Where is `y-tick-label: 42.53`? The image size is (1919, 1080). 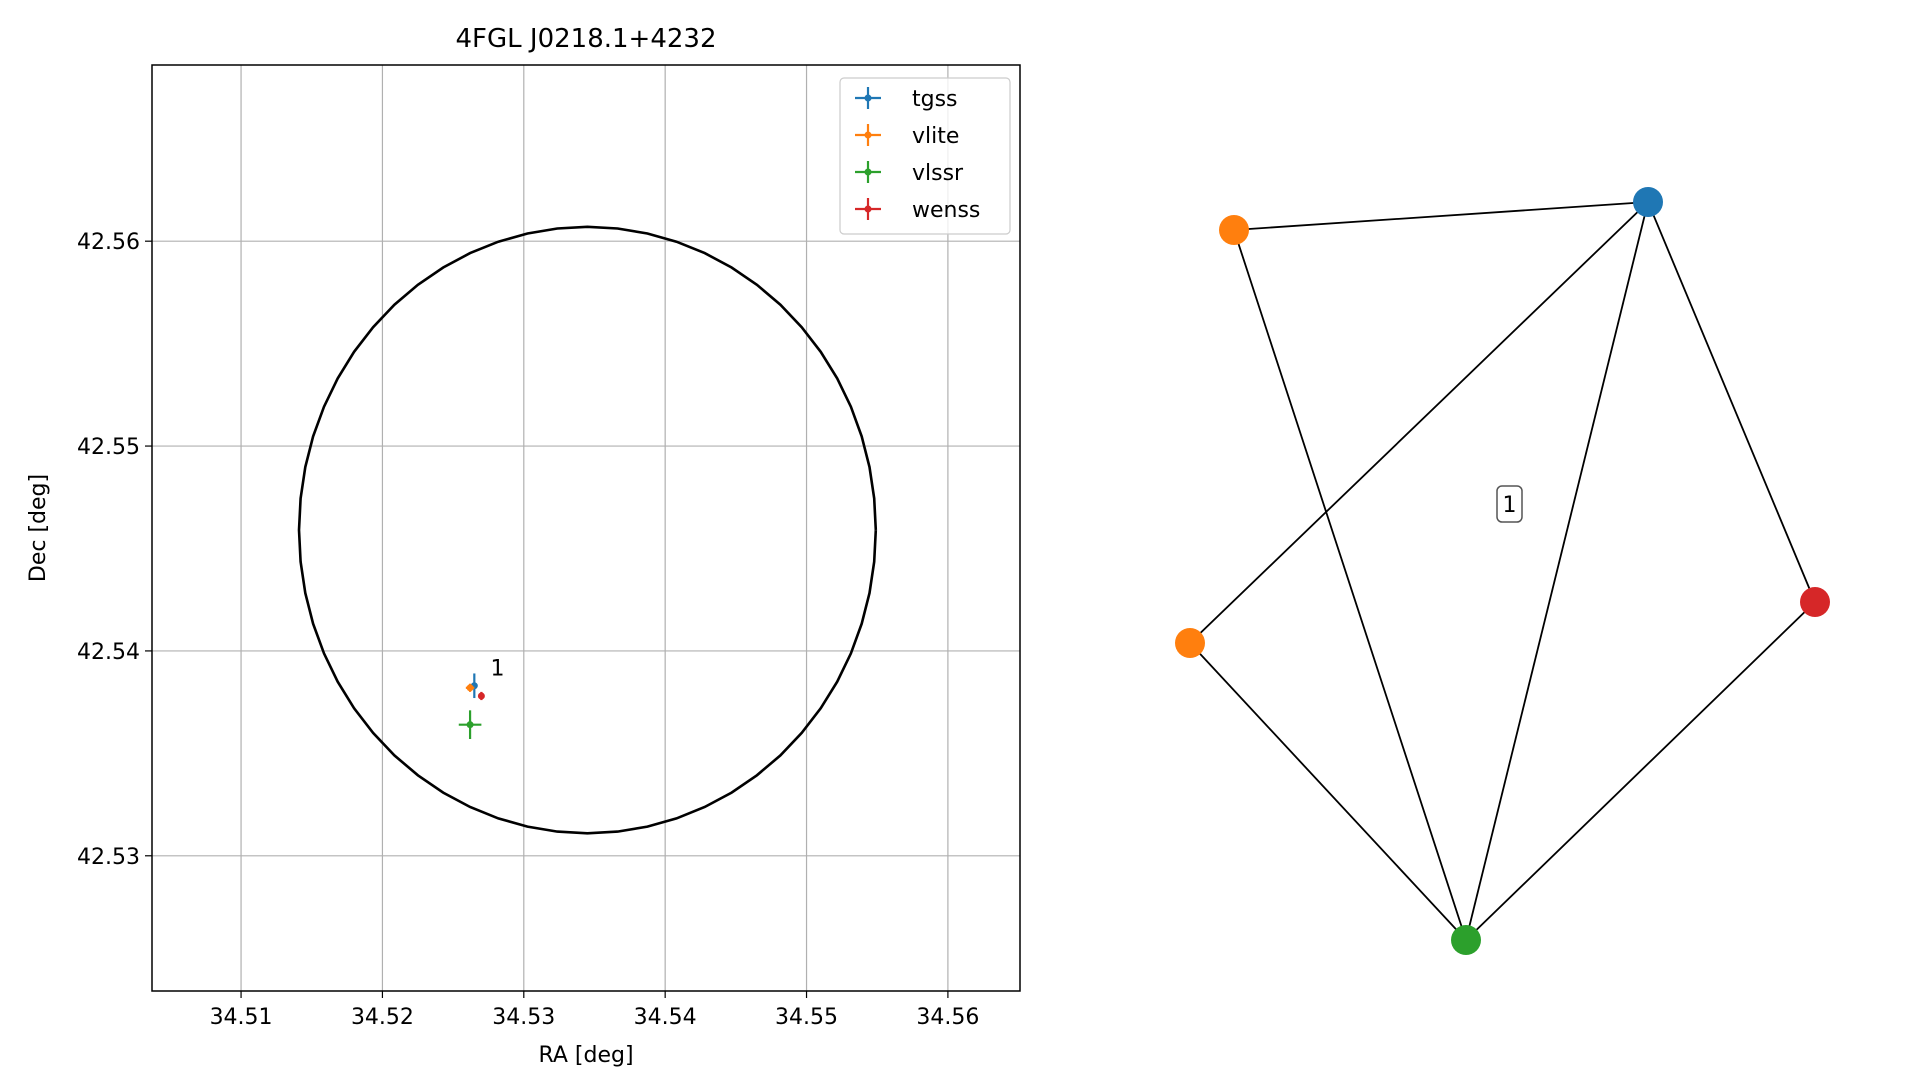
y-tick-label: 42.53 is located at coordinates (108, 857).